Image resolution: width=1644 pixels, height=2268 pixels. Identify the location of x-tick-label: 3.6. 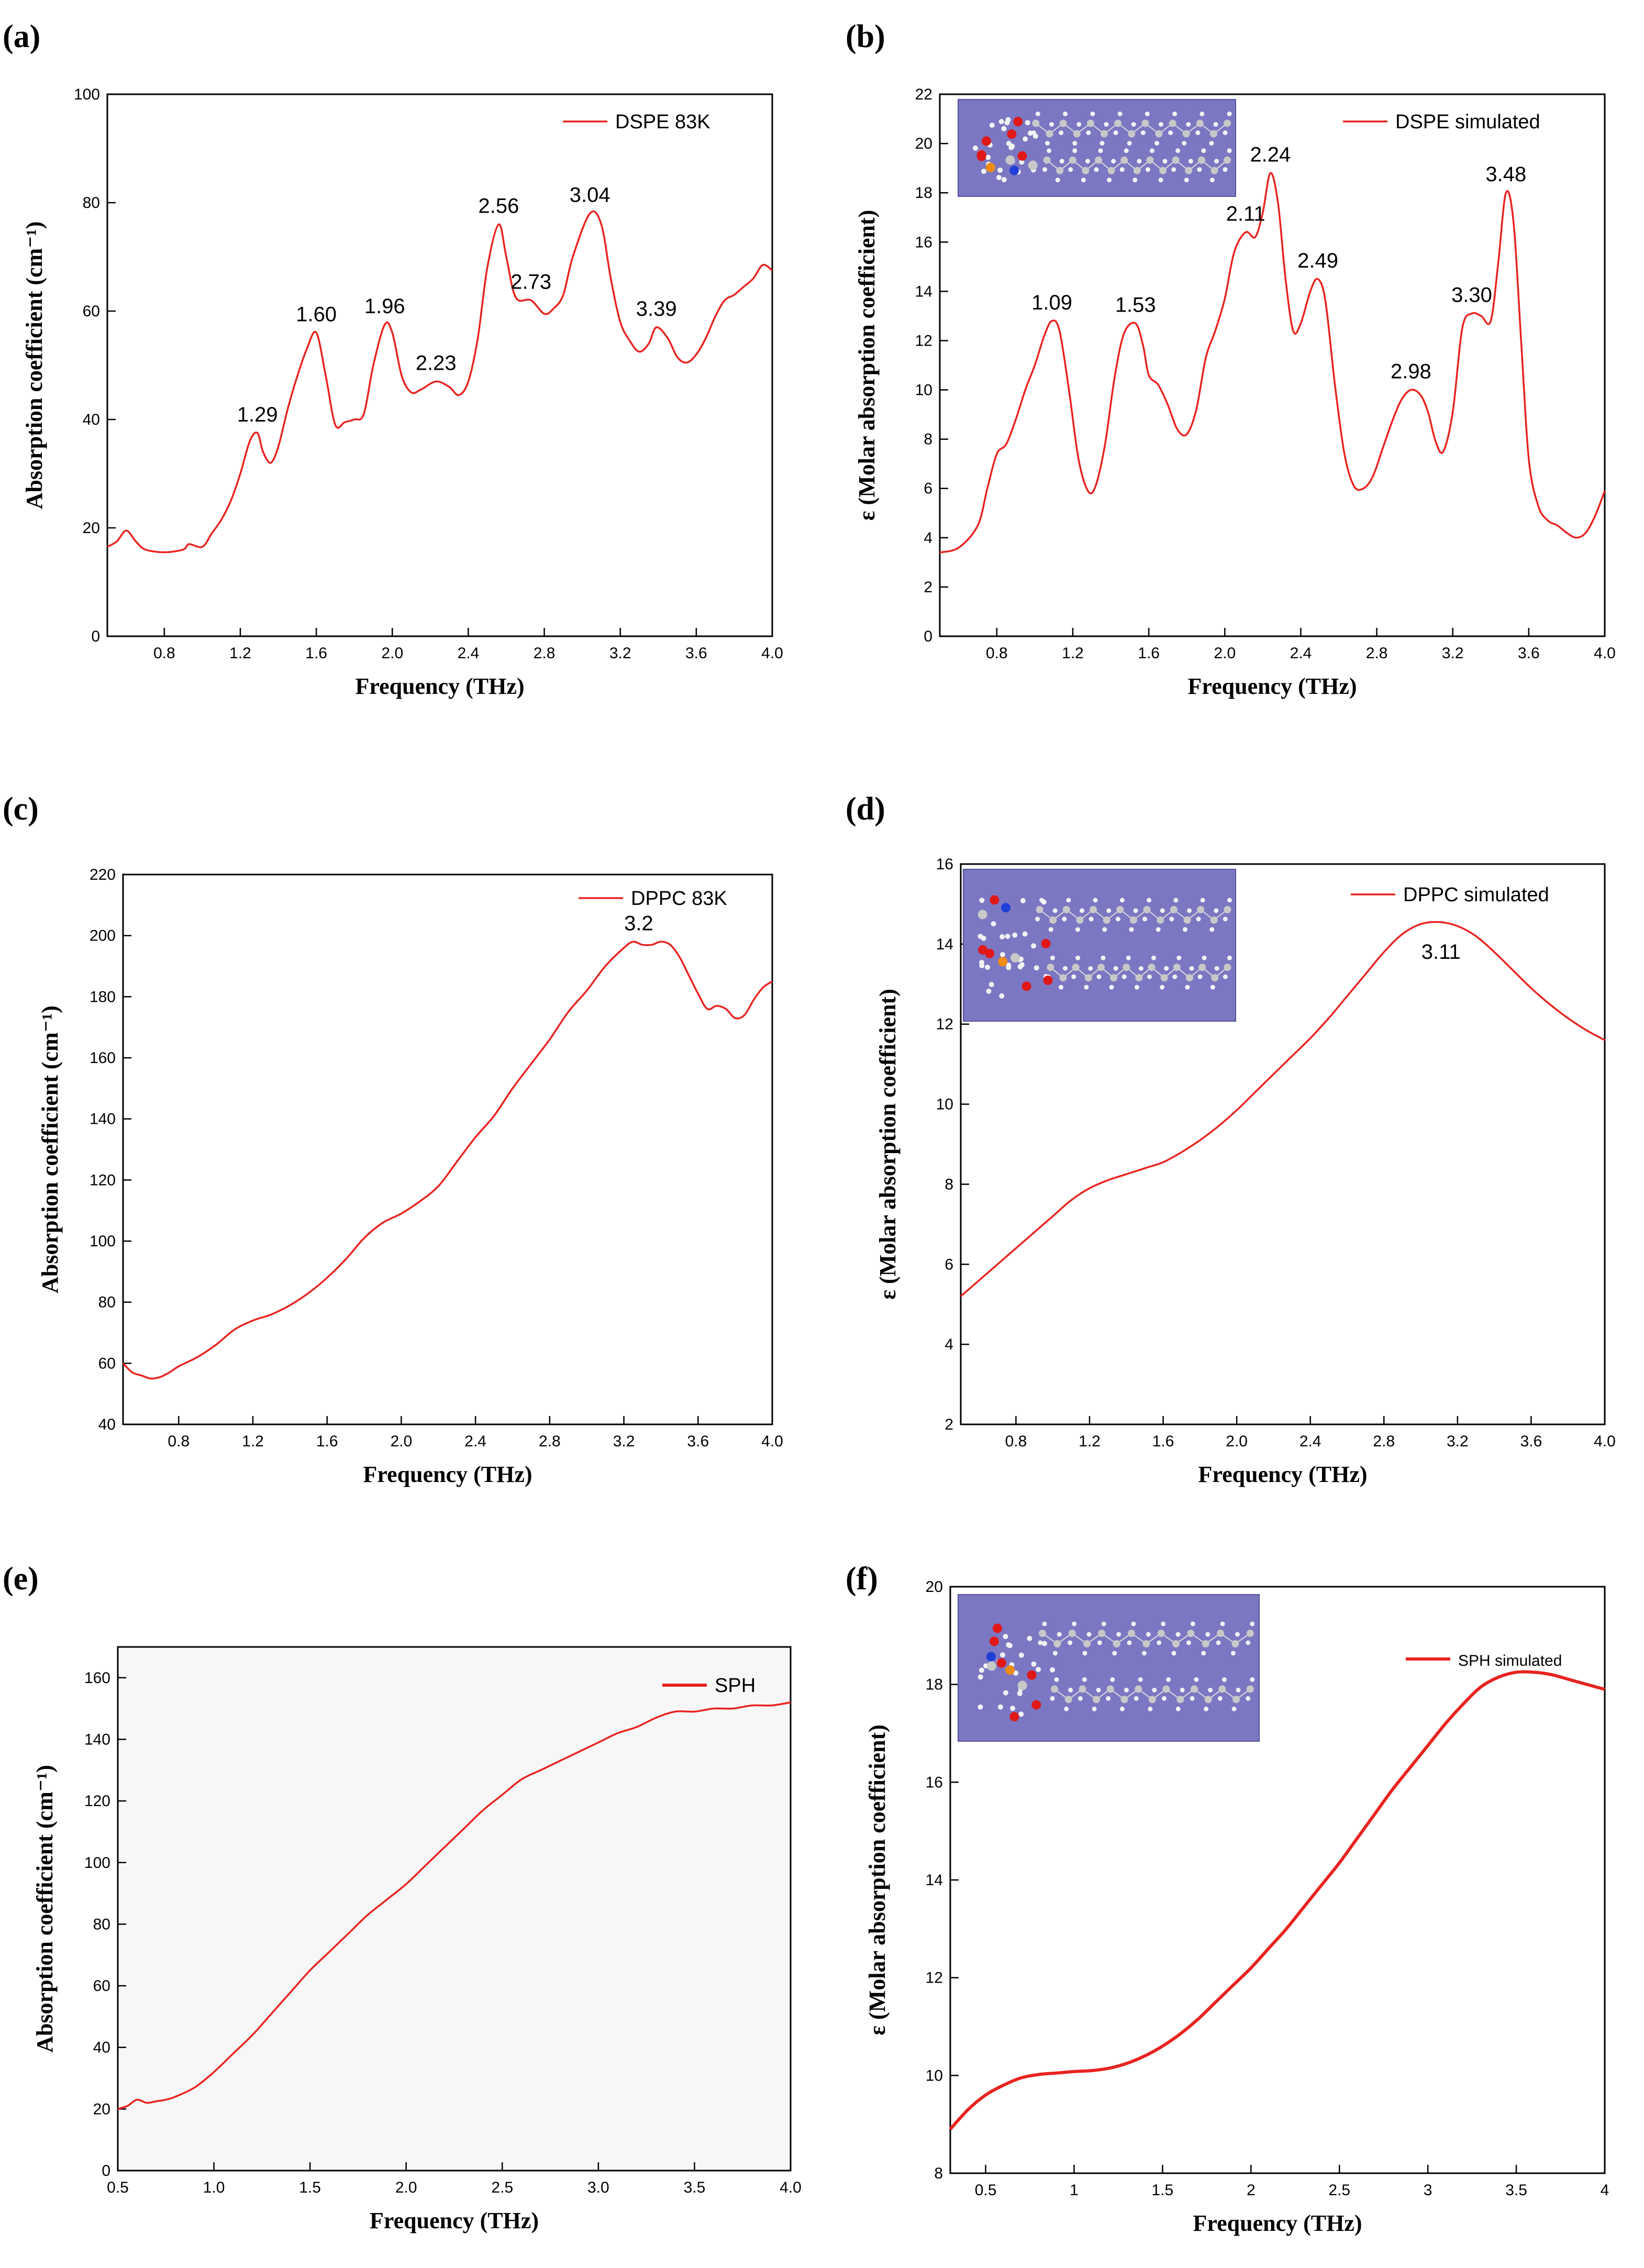
(1531, 1441).